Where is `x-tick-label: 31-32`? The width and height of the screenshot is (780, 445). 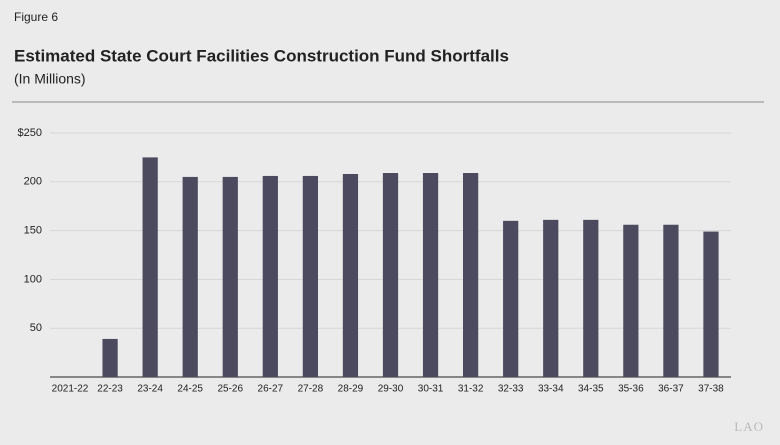 x-tick-label: 31-32 is located at coordinates (471, 389).